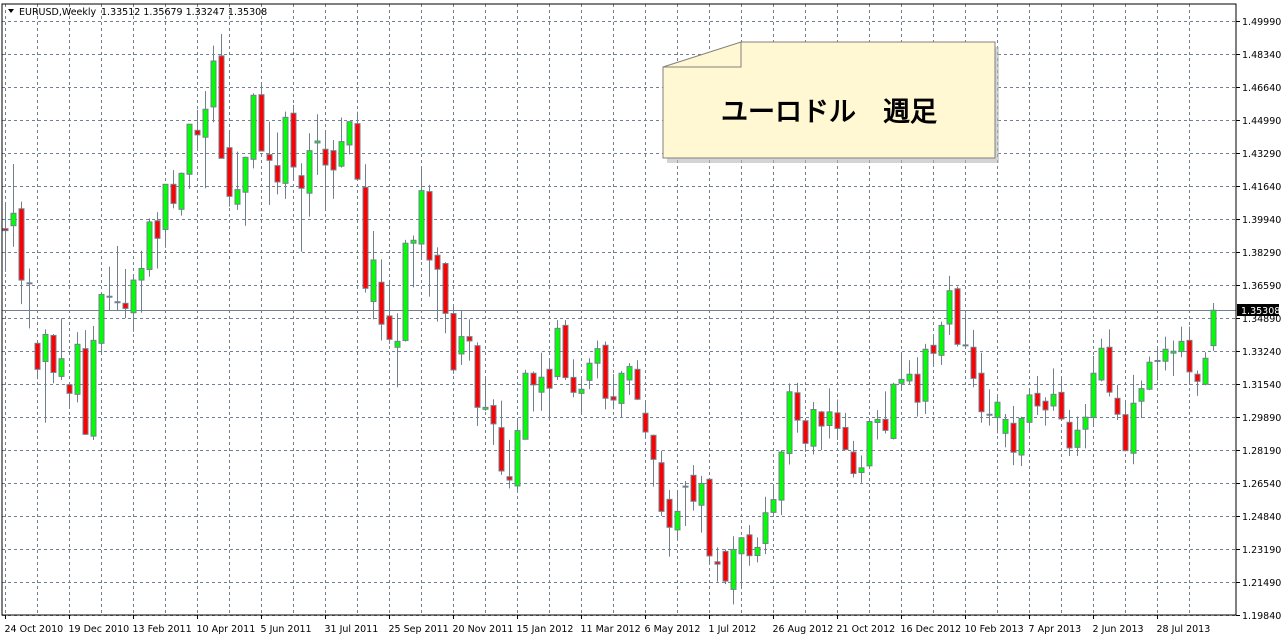  Describe the element at coordinates (931, 629) in the screenshot. I see `x-tick-label: 16 Dec 2012` at that location.